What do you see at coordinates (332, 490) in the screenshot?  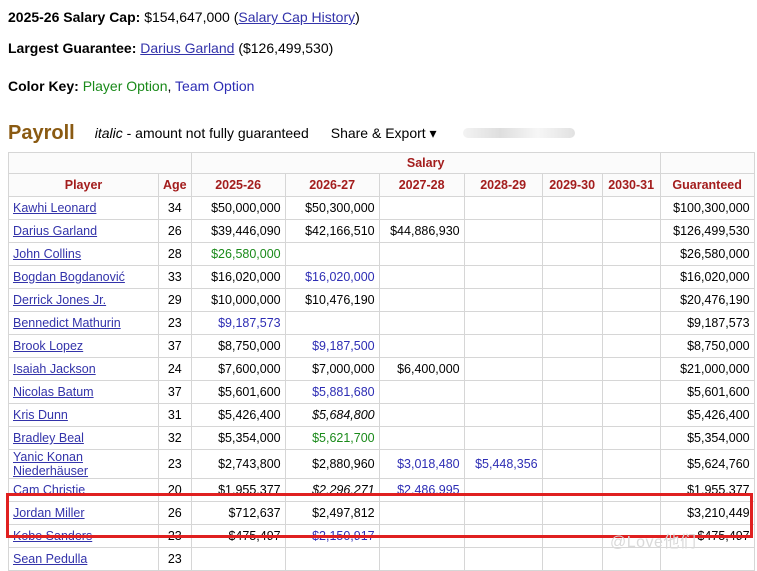 I see `salary-cell: $2,296,271` at bounding box center [332, 490].